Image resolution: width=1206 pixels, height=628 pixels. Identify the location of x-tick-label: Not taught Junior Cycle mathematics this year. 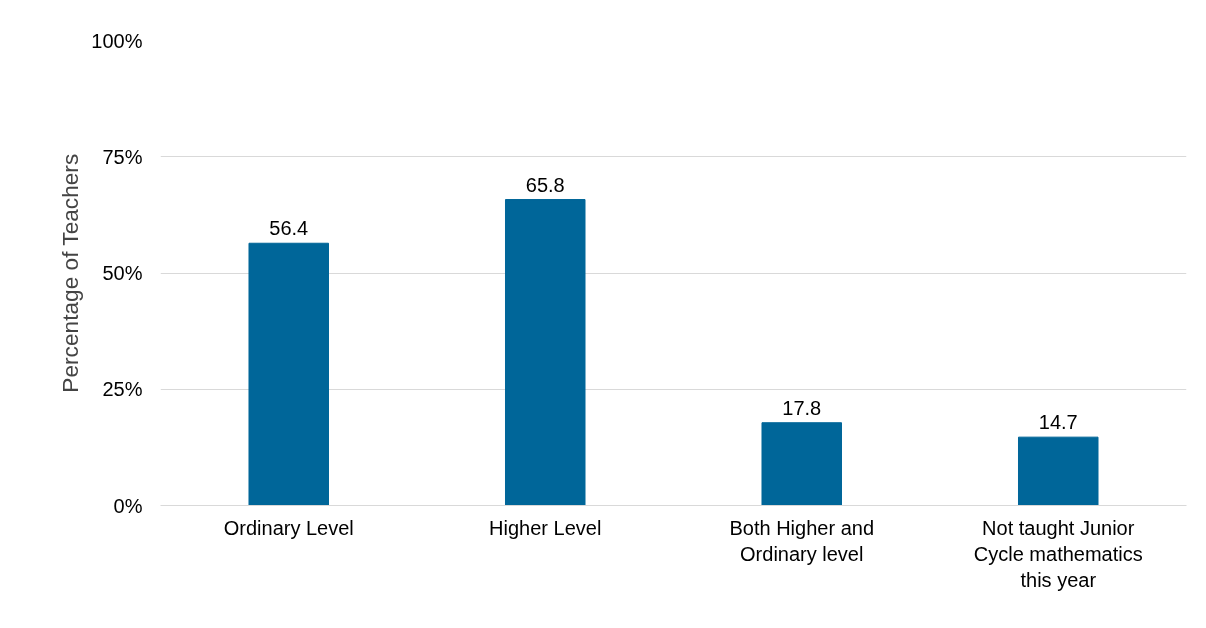
(1058, 554).